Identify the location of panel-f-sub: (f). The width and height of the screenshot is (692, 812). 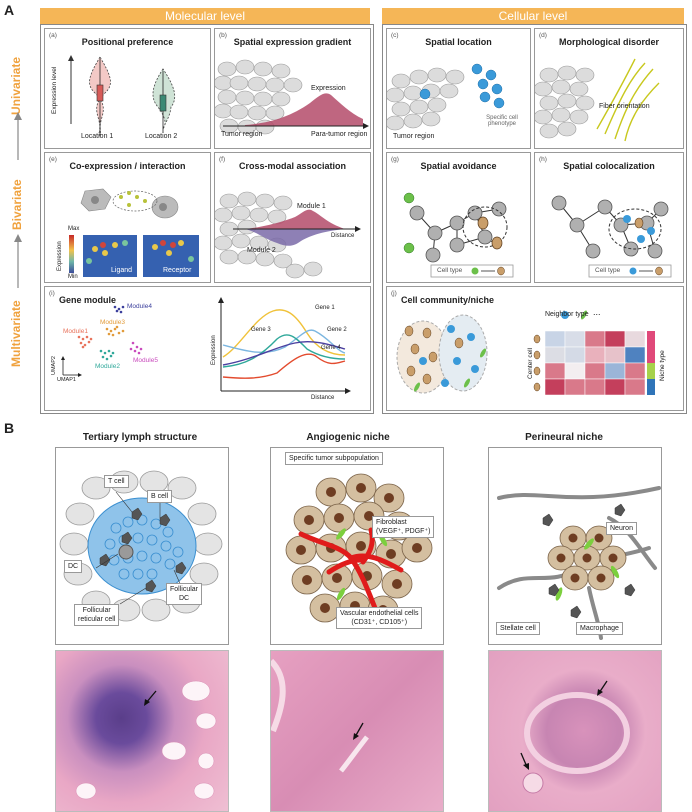
(222, 159).